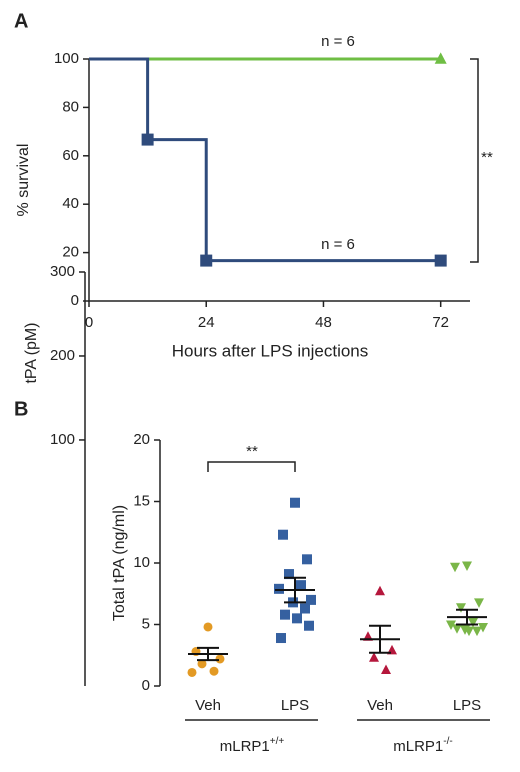 The height and width of the screenshot is (772, 520). What do you see at coordinates (323, 322) in the screenshot?
I see `x-tick-label: 48` at bounding box center [323, 322].